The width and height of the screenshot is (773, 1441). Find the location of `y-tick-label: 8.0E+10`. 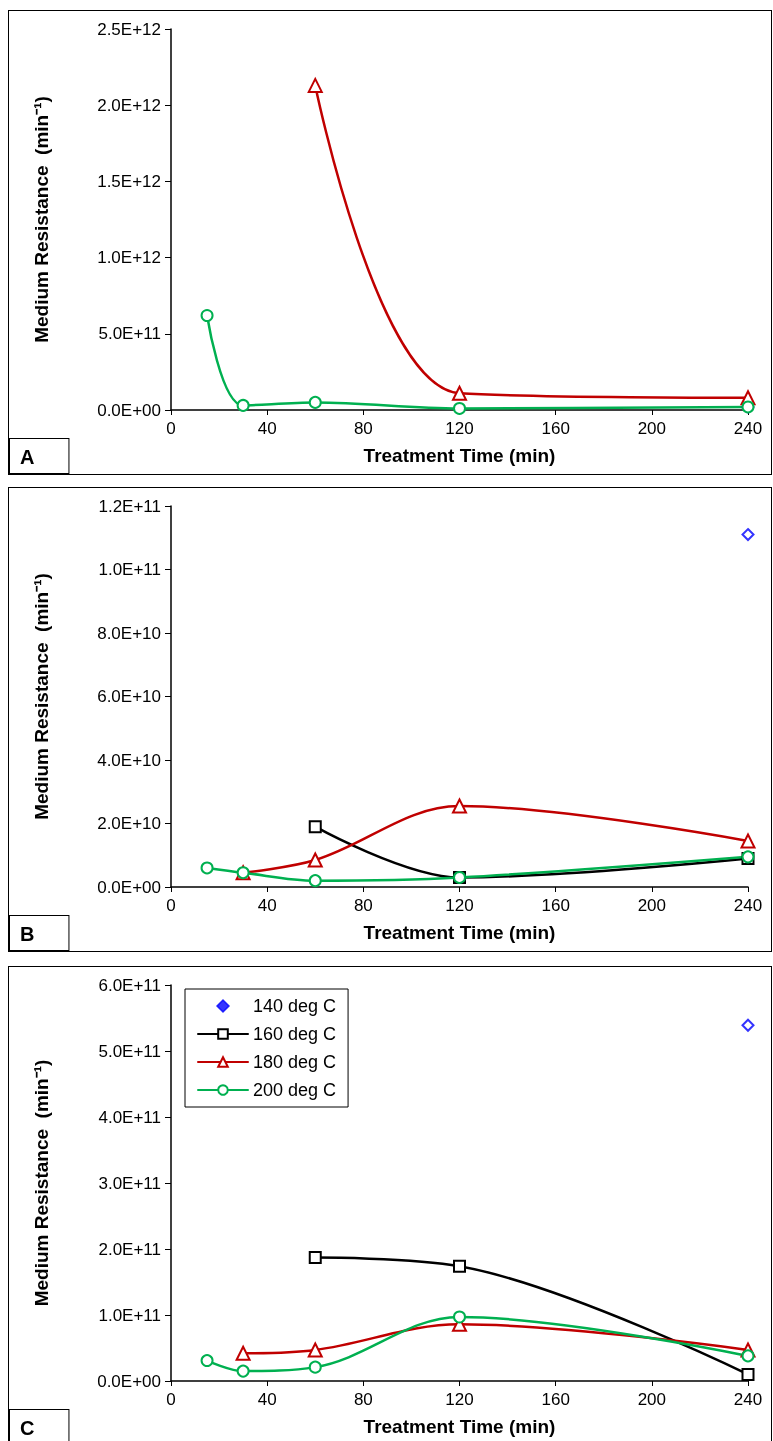

y-tick-label: 8.0E+10 is located at coordinates (129, 633).